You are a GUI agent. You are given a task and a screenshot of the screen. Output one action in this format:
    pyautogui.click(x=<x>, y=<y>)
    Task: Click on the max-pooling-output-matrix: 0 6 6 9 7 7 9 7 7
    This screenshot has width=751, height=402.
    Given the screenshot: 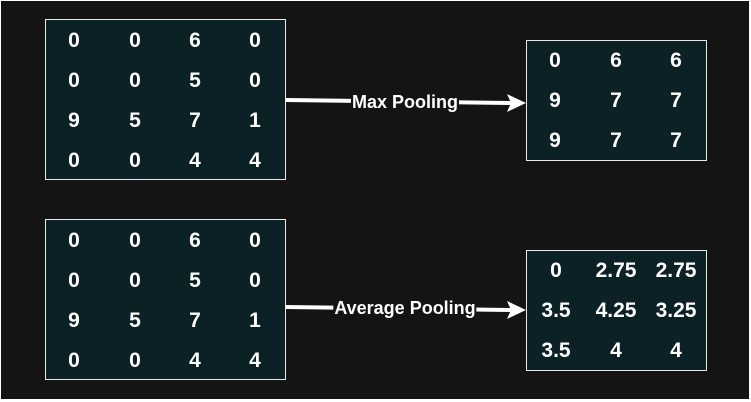 What is the action you would take?
    pyautogui.click(x=616, y=100)
    